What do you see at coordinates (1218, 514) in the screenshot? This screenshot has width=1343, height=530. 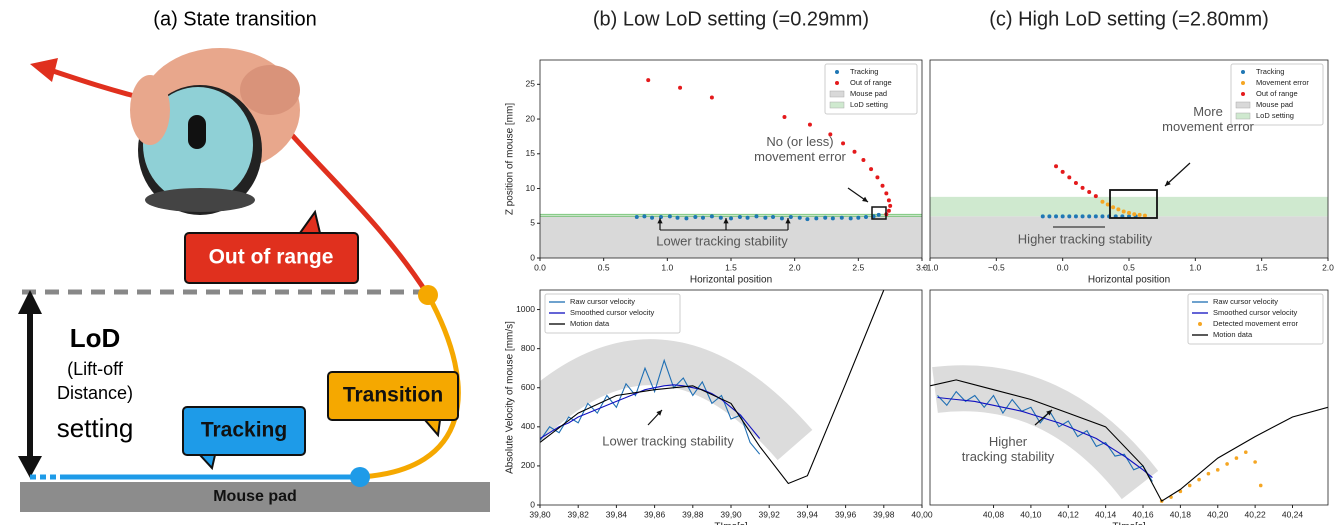 I see `x-tick-label: 40,20` at bounding box center [1218, 514].